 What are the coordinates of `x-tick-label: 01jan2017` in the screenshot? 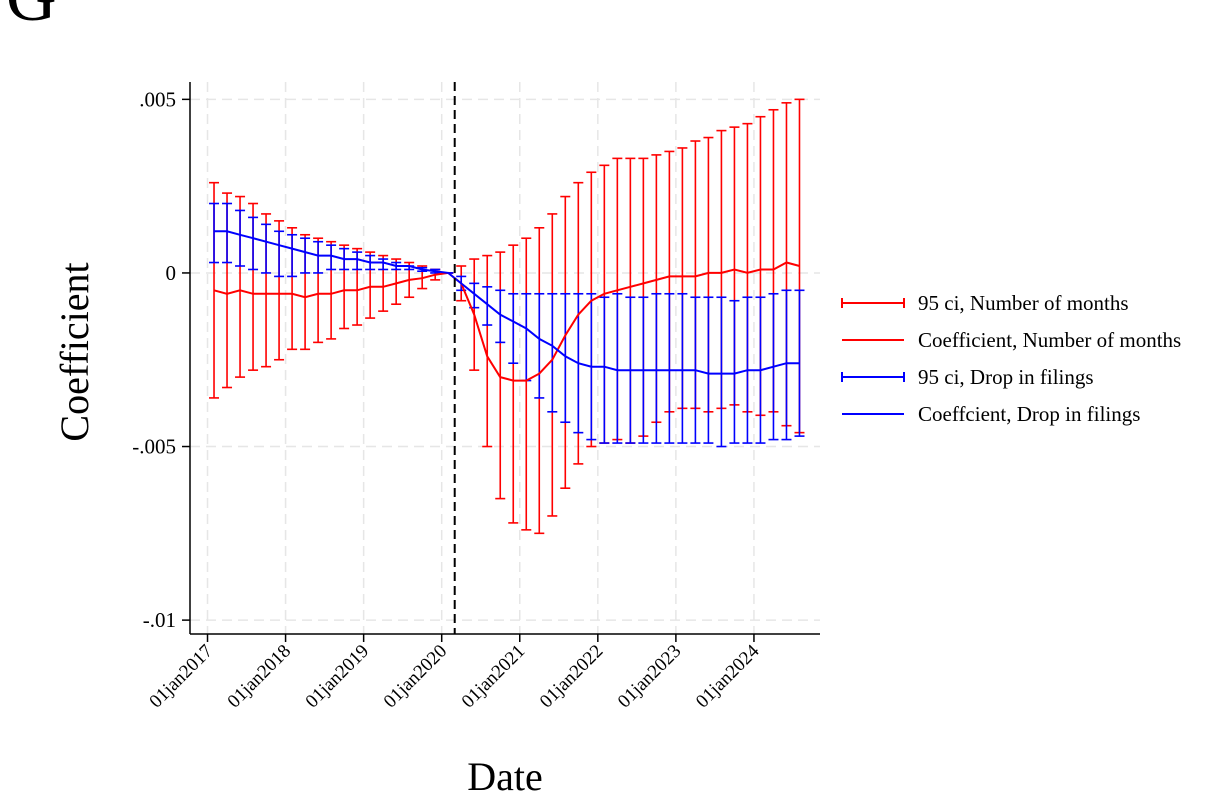 It's located at (181, 677).